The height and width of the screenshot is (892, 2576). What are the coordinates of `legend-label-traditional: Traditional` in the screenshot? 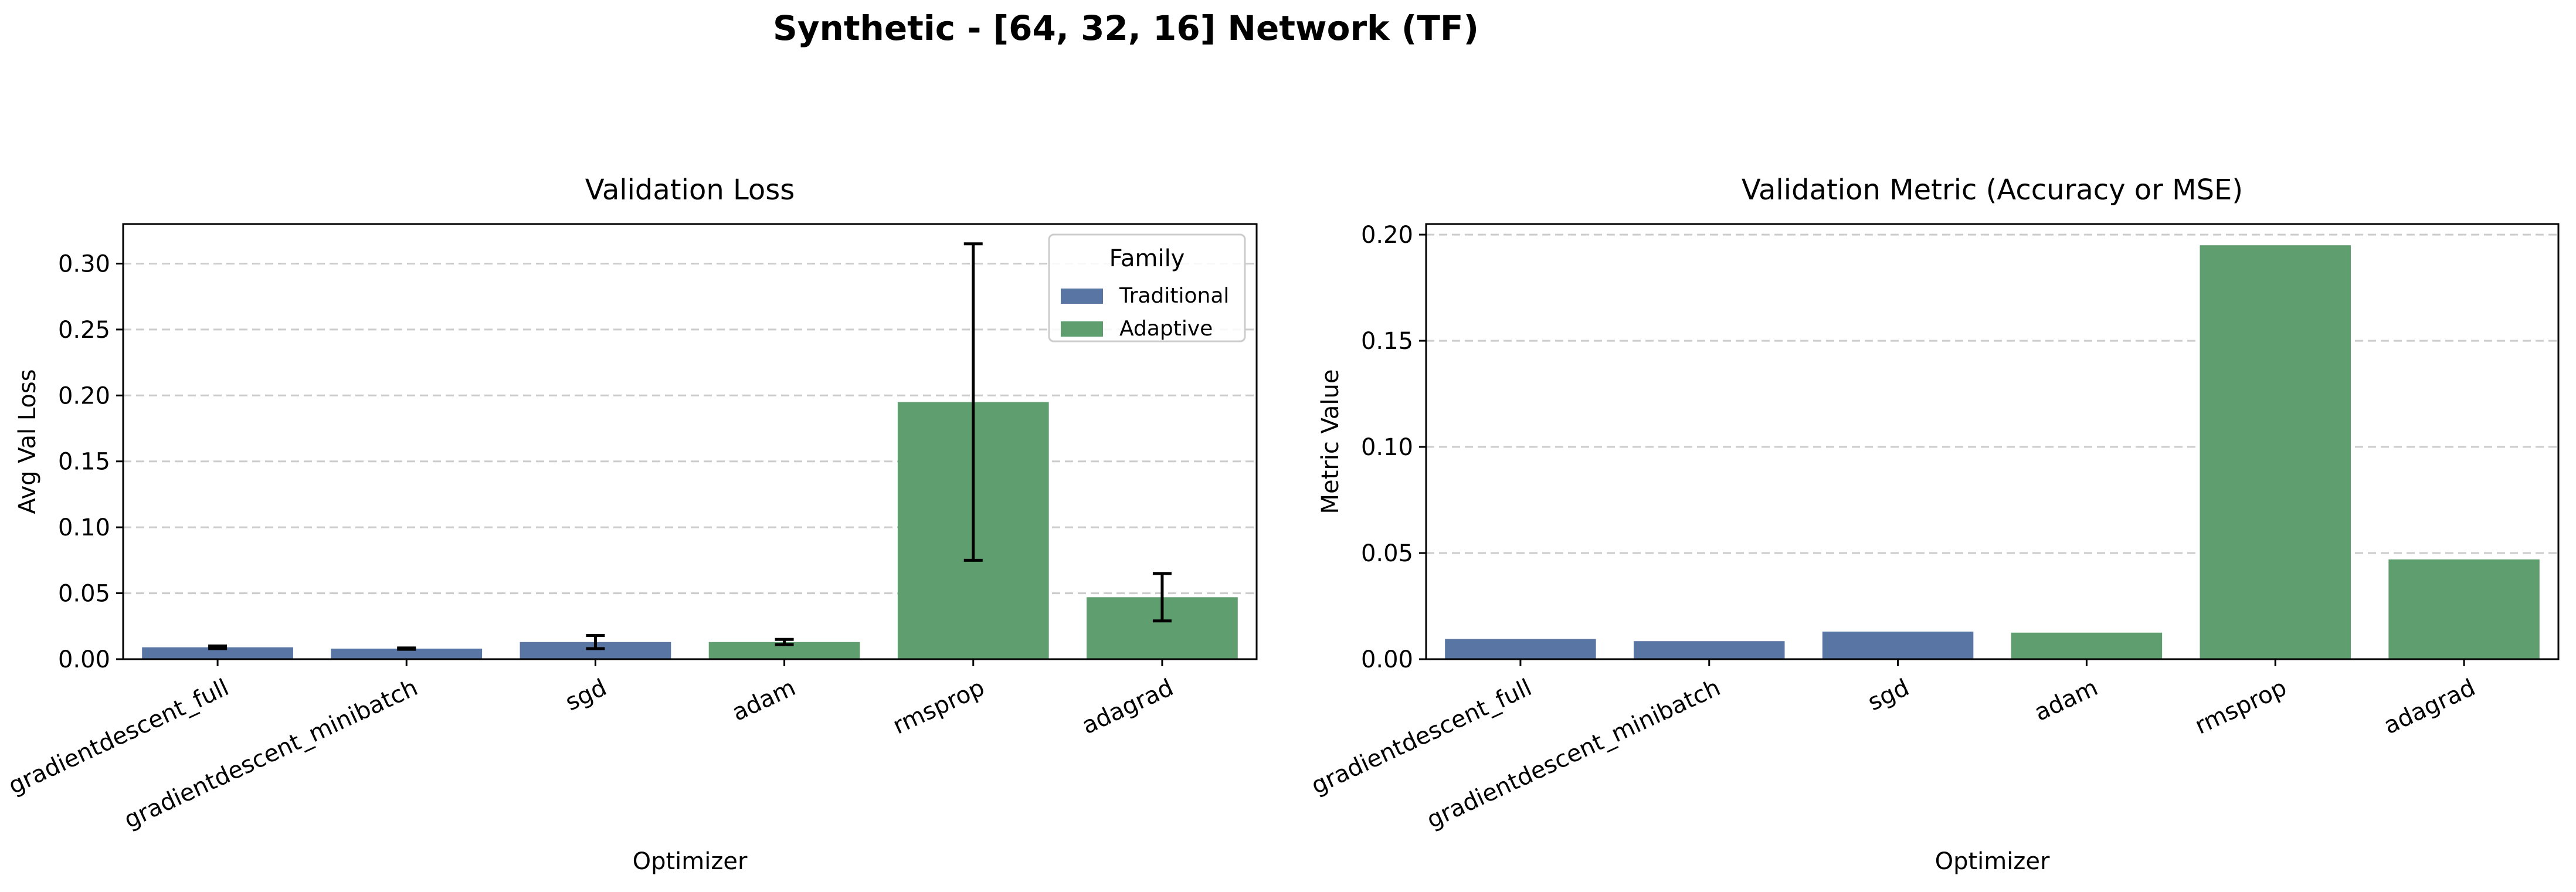 It's located at (1174, 296).